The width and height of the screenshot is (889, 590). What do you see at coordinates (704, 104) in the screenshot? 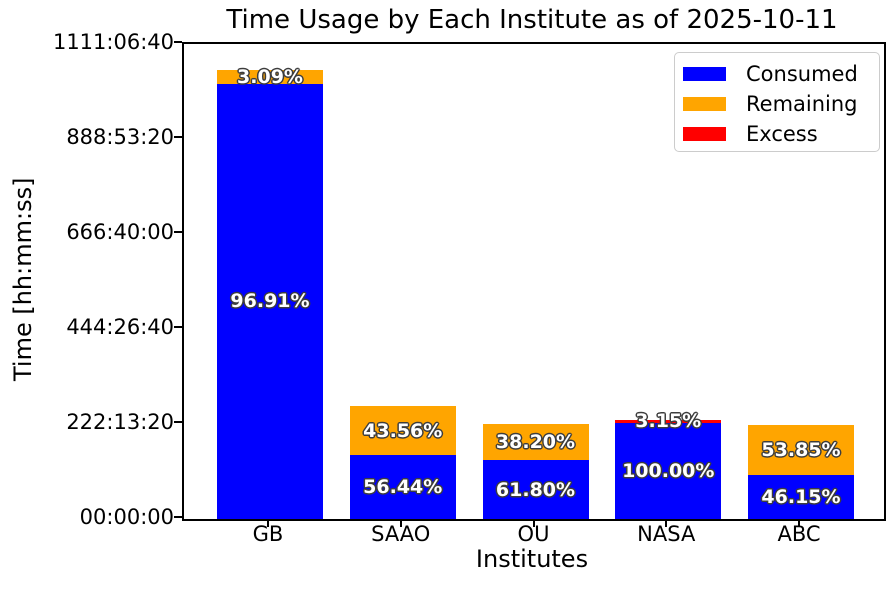
I see `legend-swatch-remaining-icon` at bounding box center [704, 104].